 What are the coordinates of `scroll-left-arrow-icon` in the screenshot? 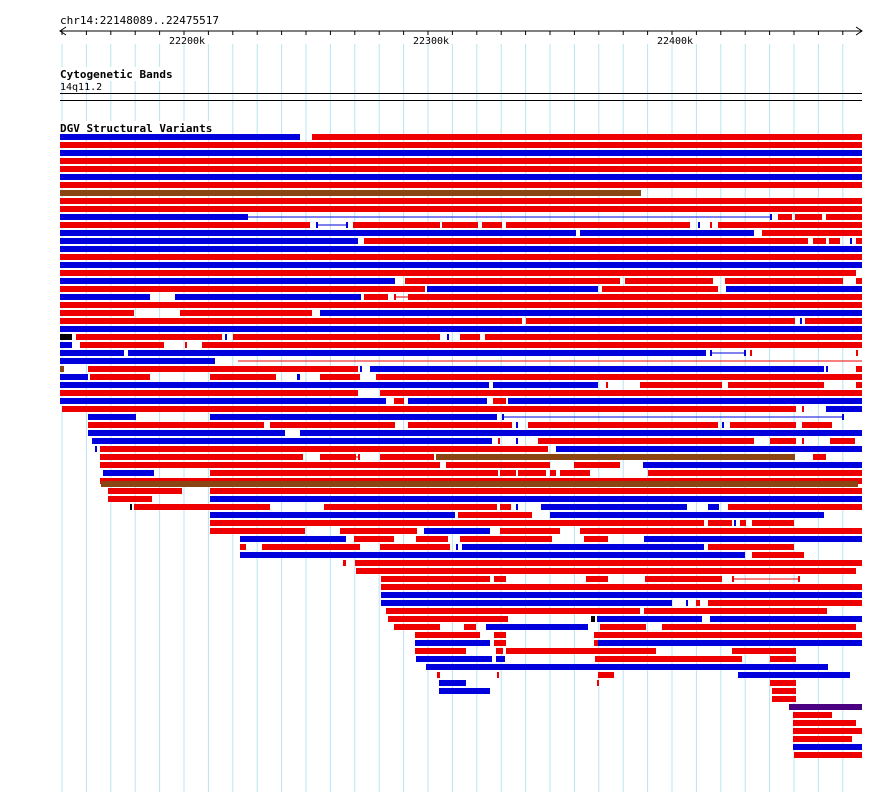 It's located at (63, 31).